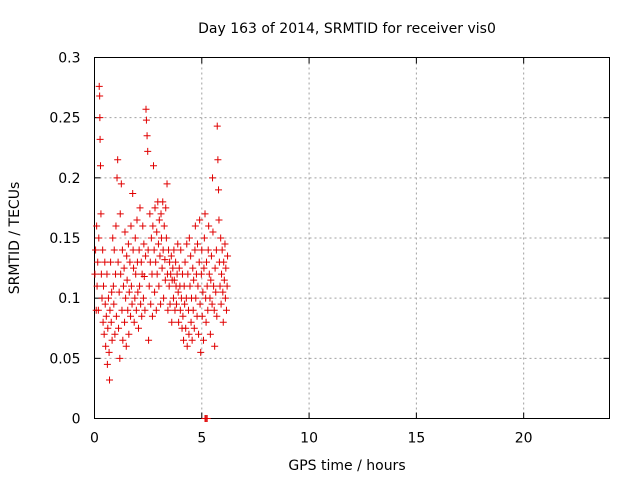  Describe the element at coordinates (346, 466) in the screenshot. I see `x-axis-label: GPS time / hours` at that location.